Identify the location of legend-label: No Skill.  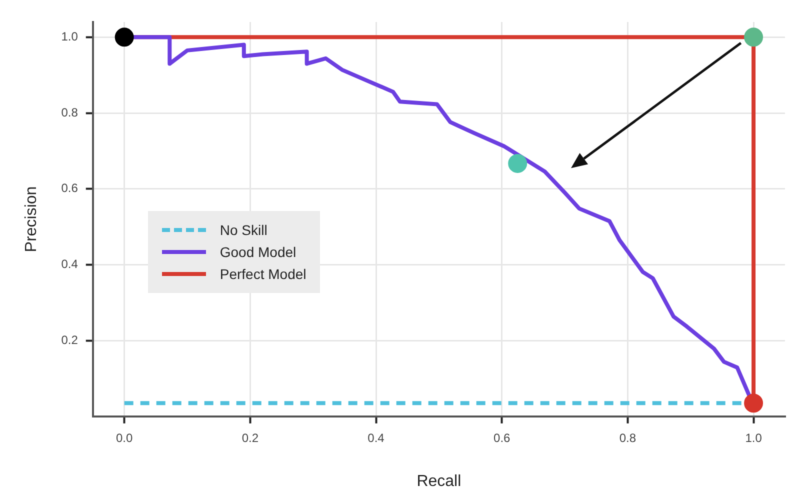
(244, 230).